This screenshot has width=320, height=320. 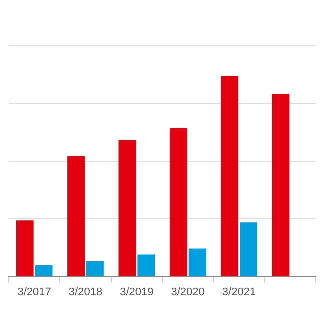 What do you see at coordinates (188, 292) in the screenshot?
I see `x-tick-label: 3/2020` at bounding box center [188, 292].